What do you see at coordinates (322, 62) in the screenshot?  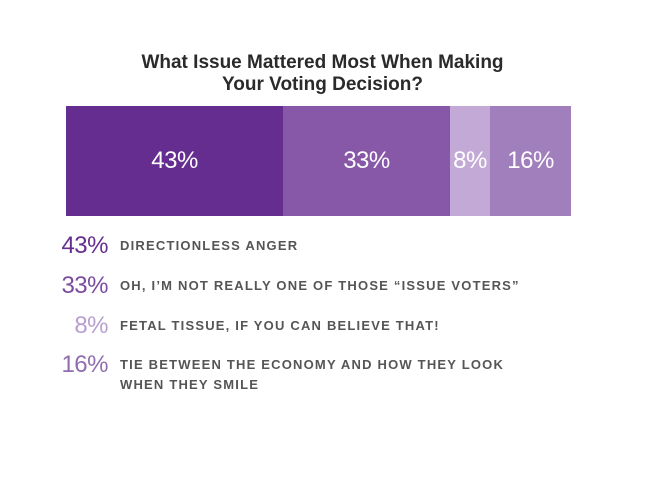 I see `chart-title-line-1: What Issue Mattered Most When Making` at bounding box center [322, 62].